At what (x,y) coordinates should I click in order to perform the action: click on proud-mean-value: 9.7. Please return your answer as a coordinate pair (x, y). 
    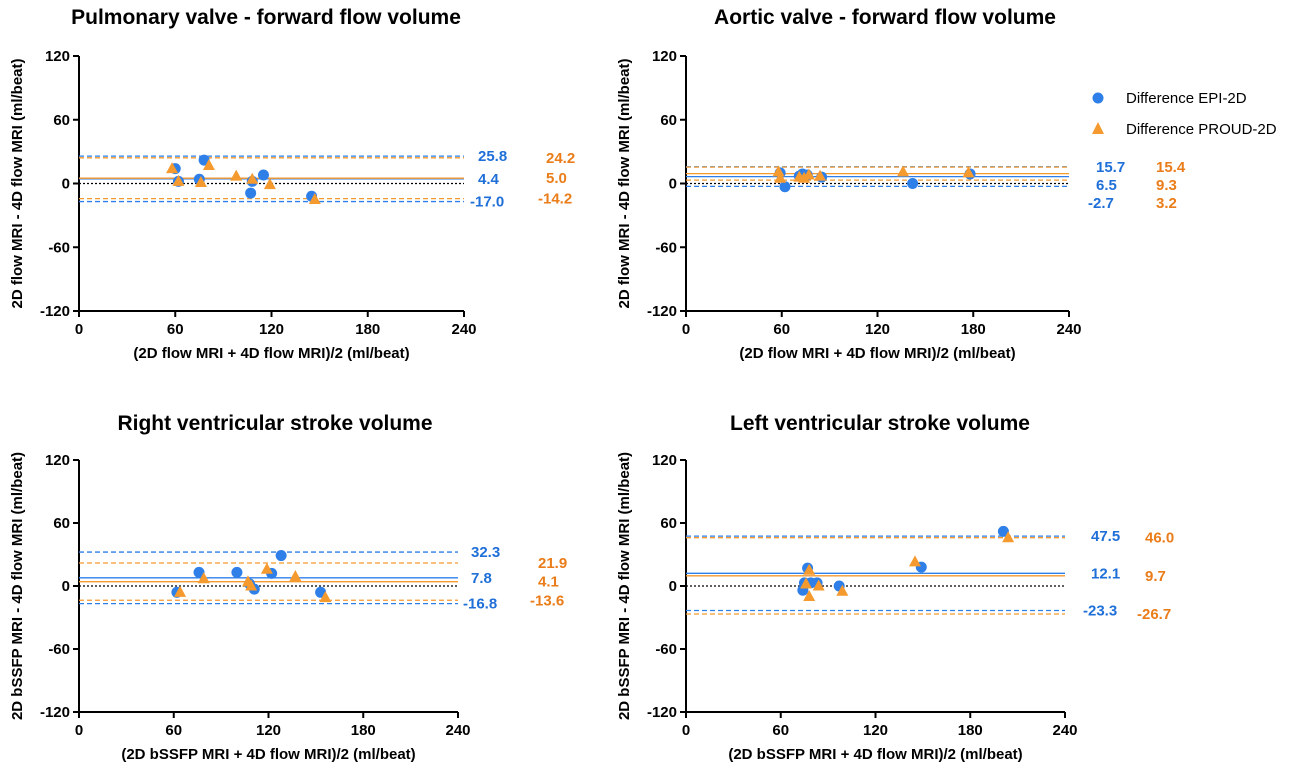
    Looking at the image, I should click on (1155, 576).